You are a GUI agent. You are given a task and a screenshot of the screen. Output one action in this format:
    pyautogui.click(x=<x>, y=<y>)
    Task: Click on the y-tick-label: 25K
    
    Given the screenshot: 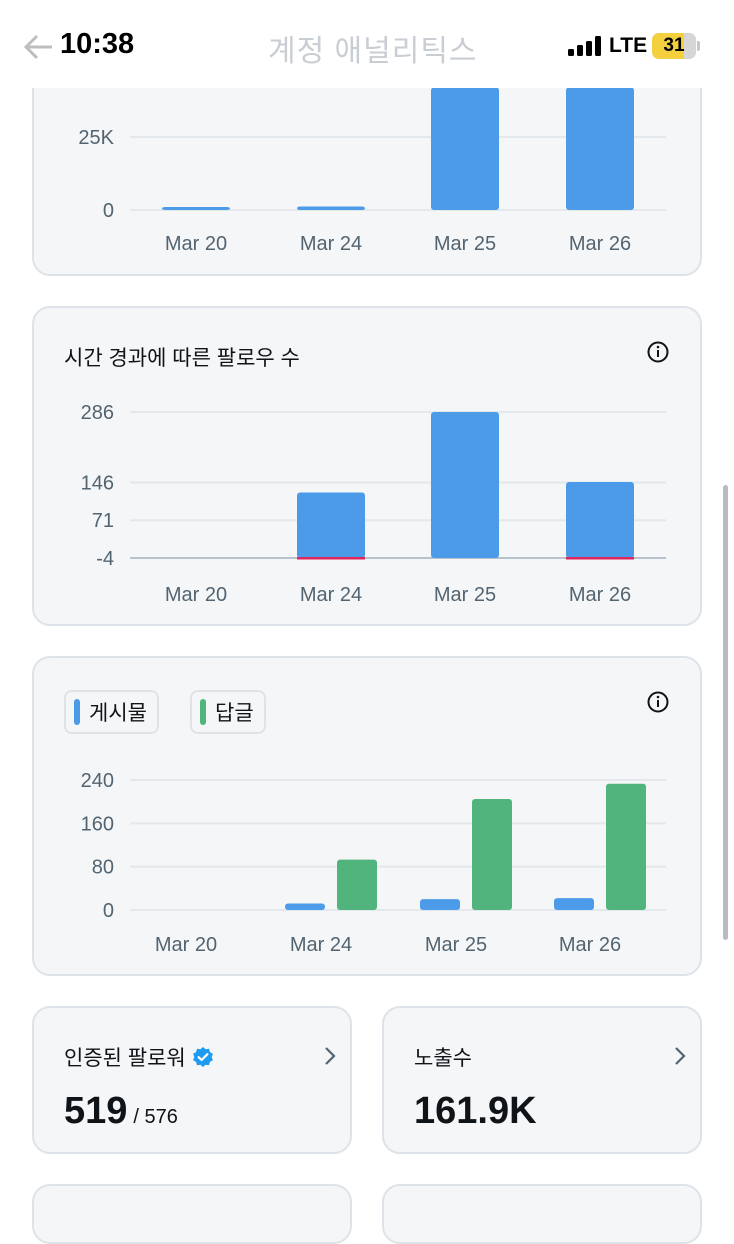 What is the action you would take?
    pyautogui.click(x=96, y=138)
    